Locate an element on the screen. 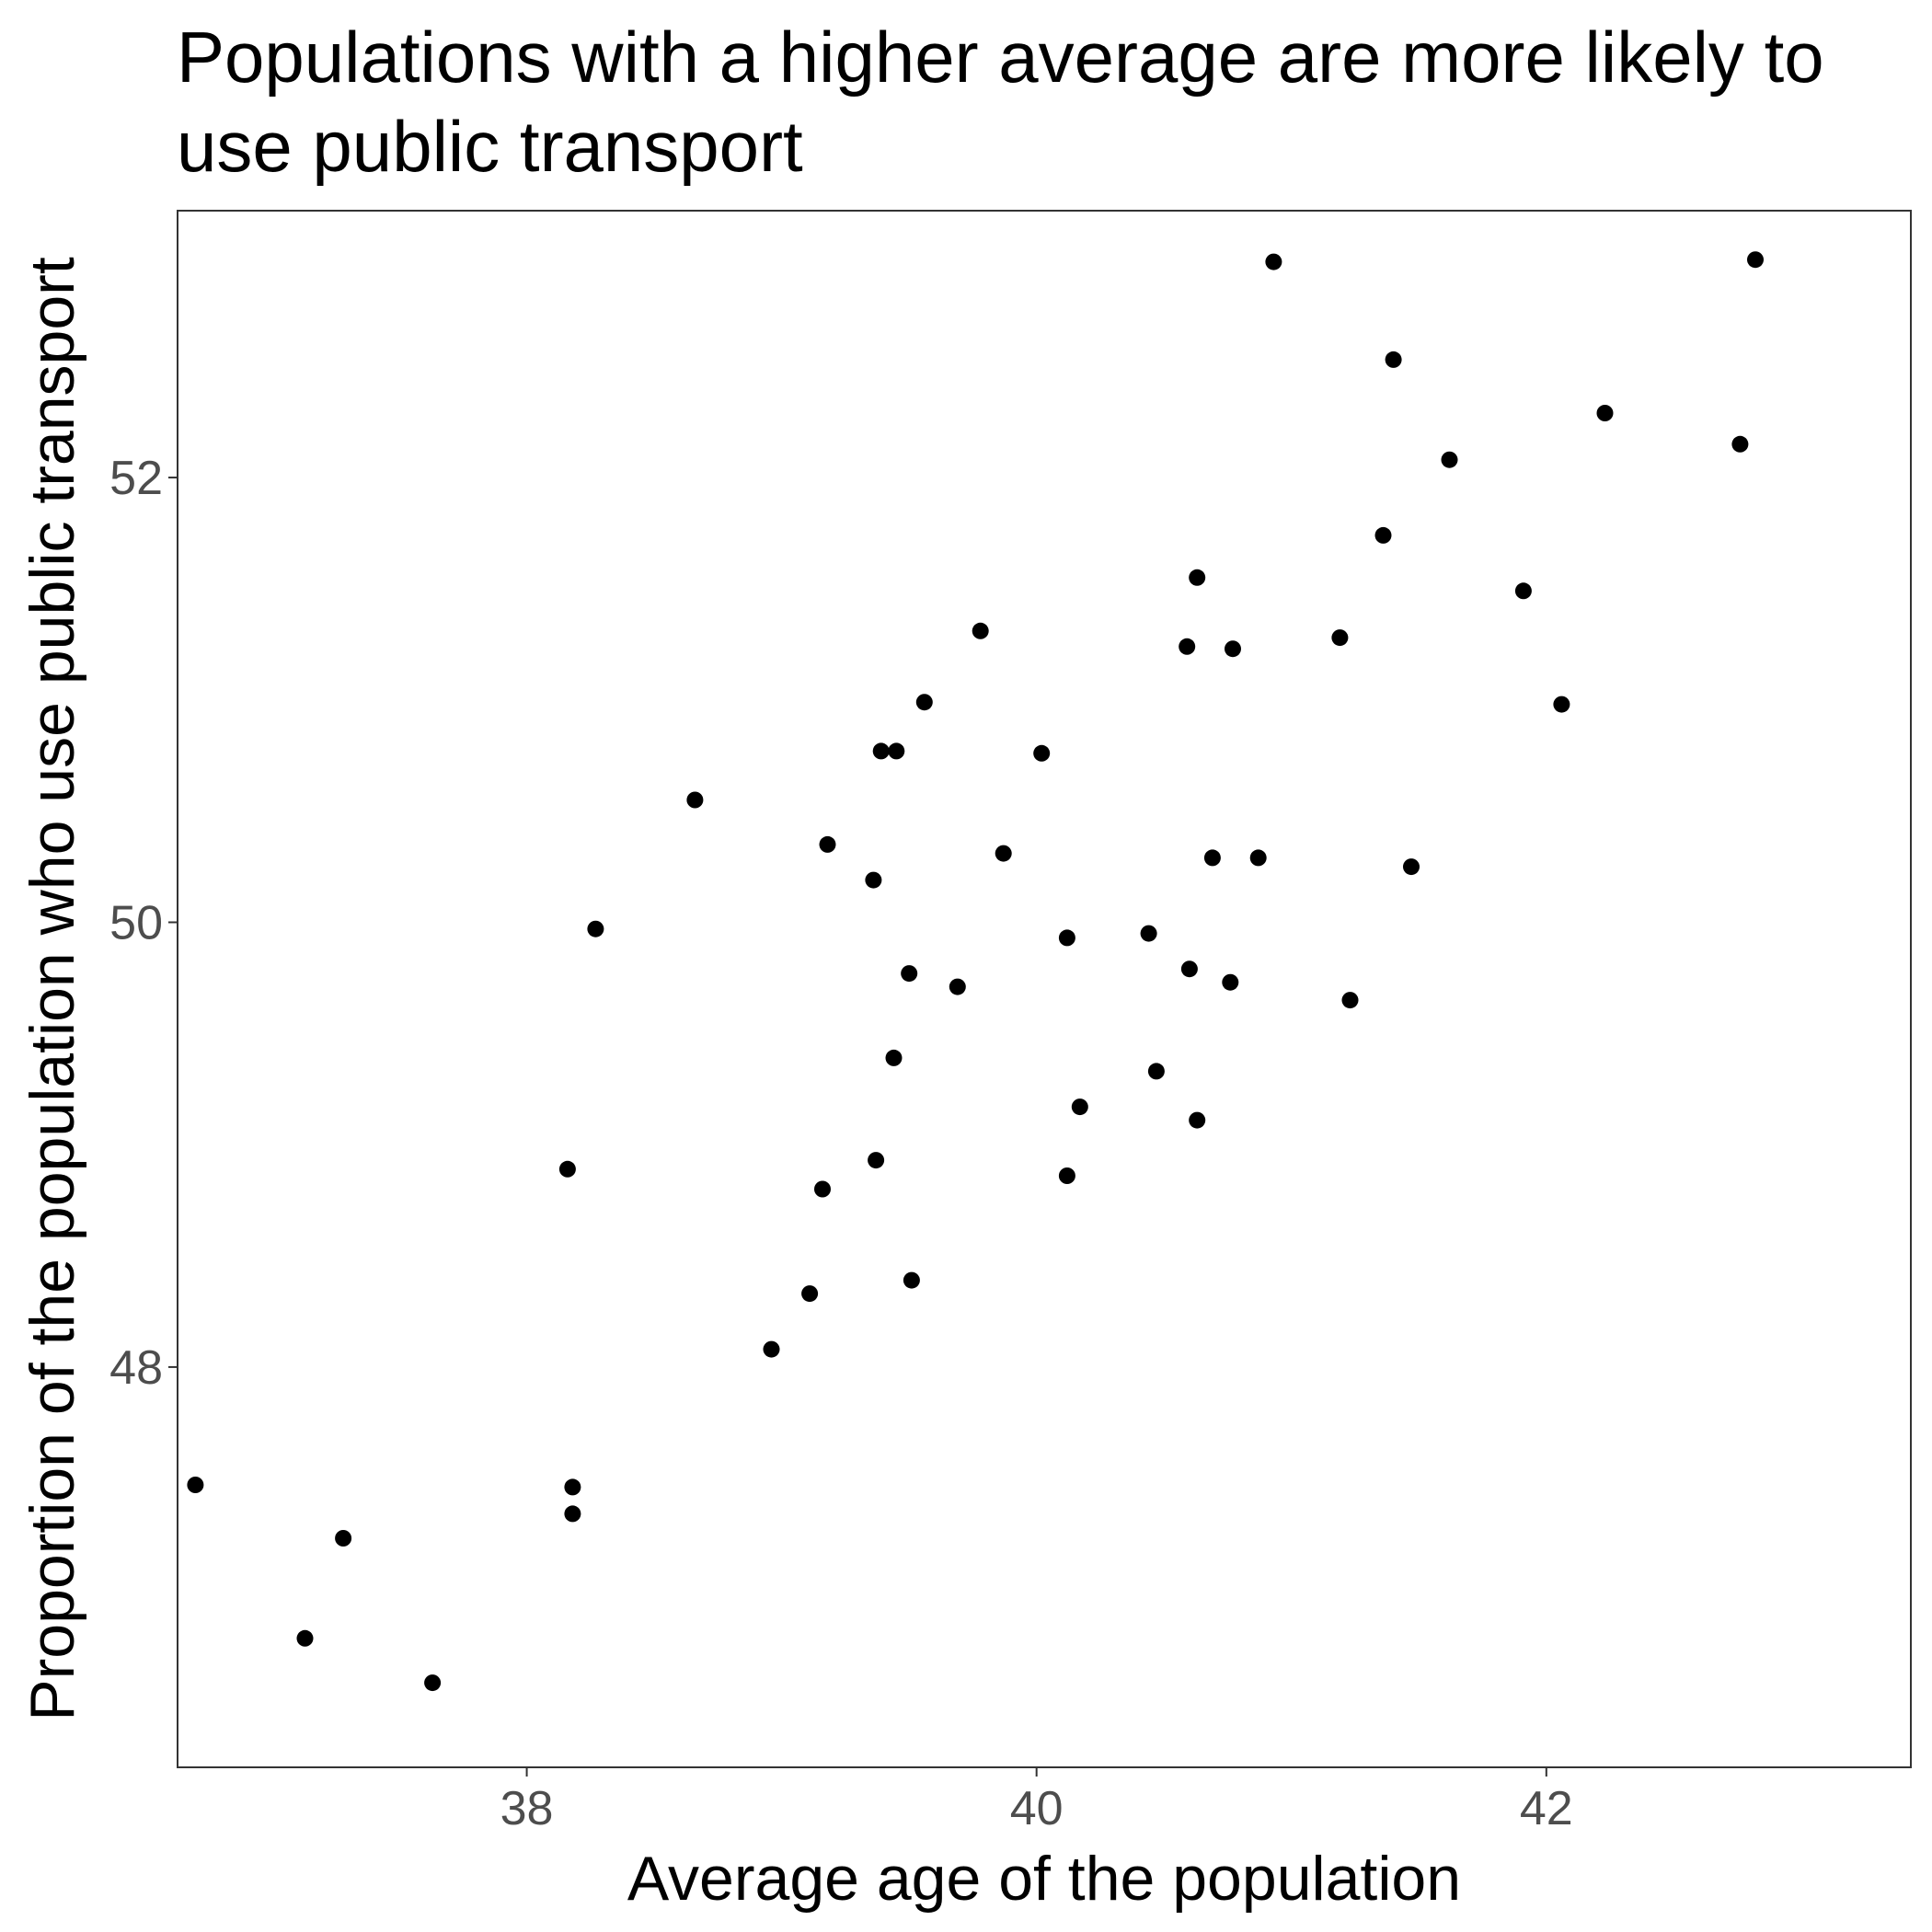 This screenshot has height=1932, width=1932. y-tick-label: 52 is located at coordinates (136, 478).